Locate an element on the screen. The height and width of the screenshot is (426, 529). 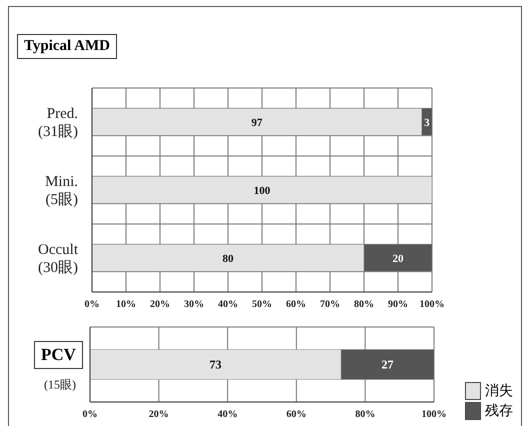
y-tick-label: (15眼) is located at coordinates (60, 385).